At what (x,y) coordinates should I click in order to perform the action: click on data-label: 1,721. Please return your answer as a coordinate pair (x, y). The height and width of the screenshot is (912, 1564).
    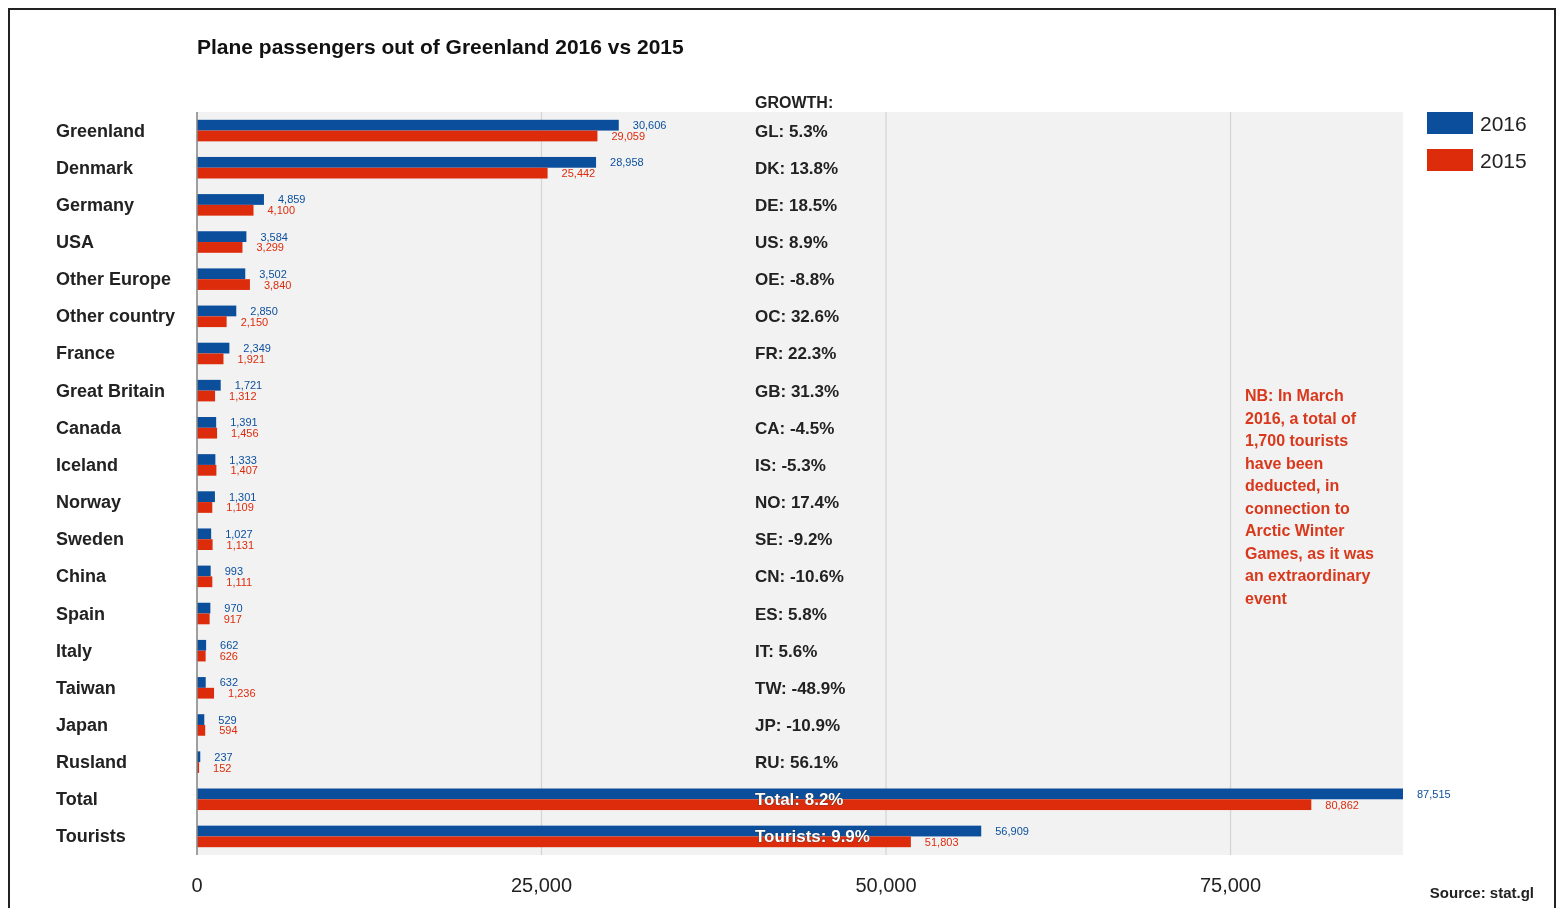
    Looking at the image, I should click on (248, 385).